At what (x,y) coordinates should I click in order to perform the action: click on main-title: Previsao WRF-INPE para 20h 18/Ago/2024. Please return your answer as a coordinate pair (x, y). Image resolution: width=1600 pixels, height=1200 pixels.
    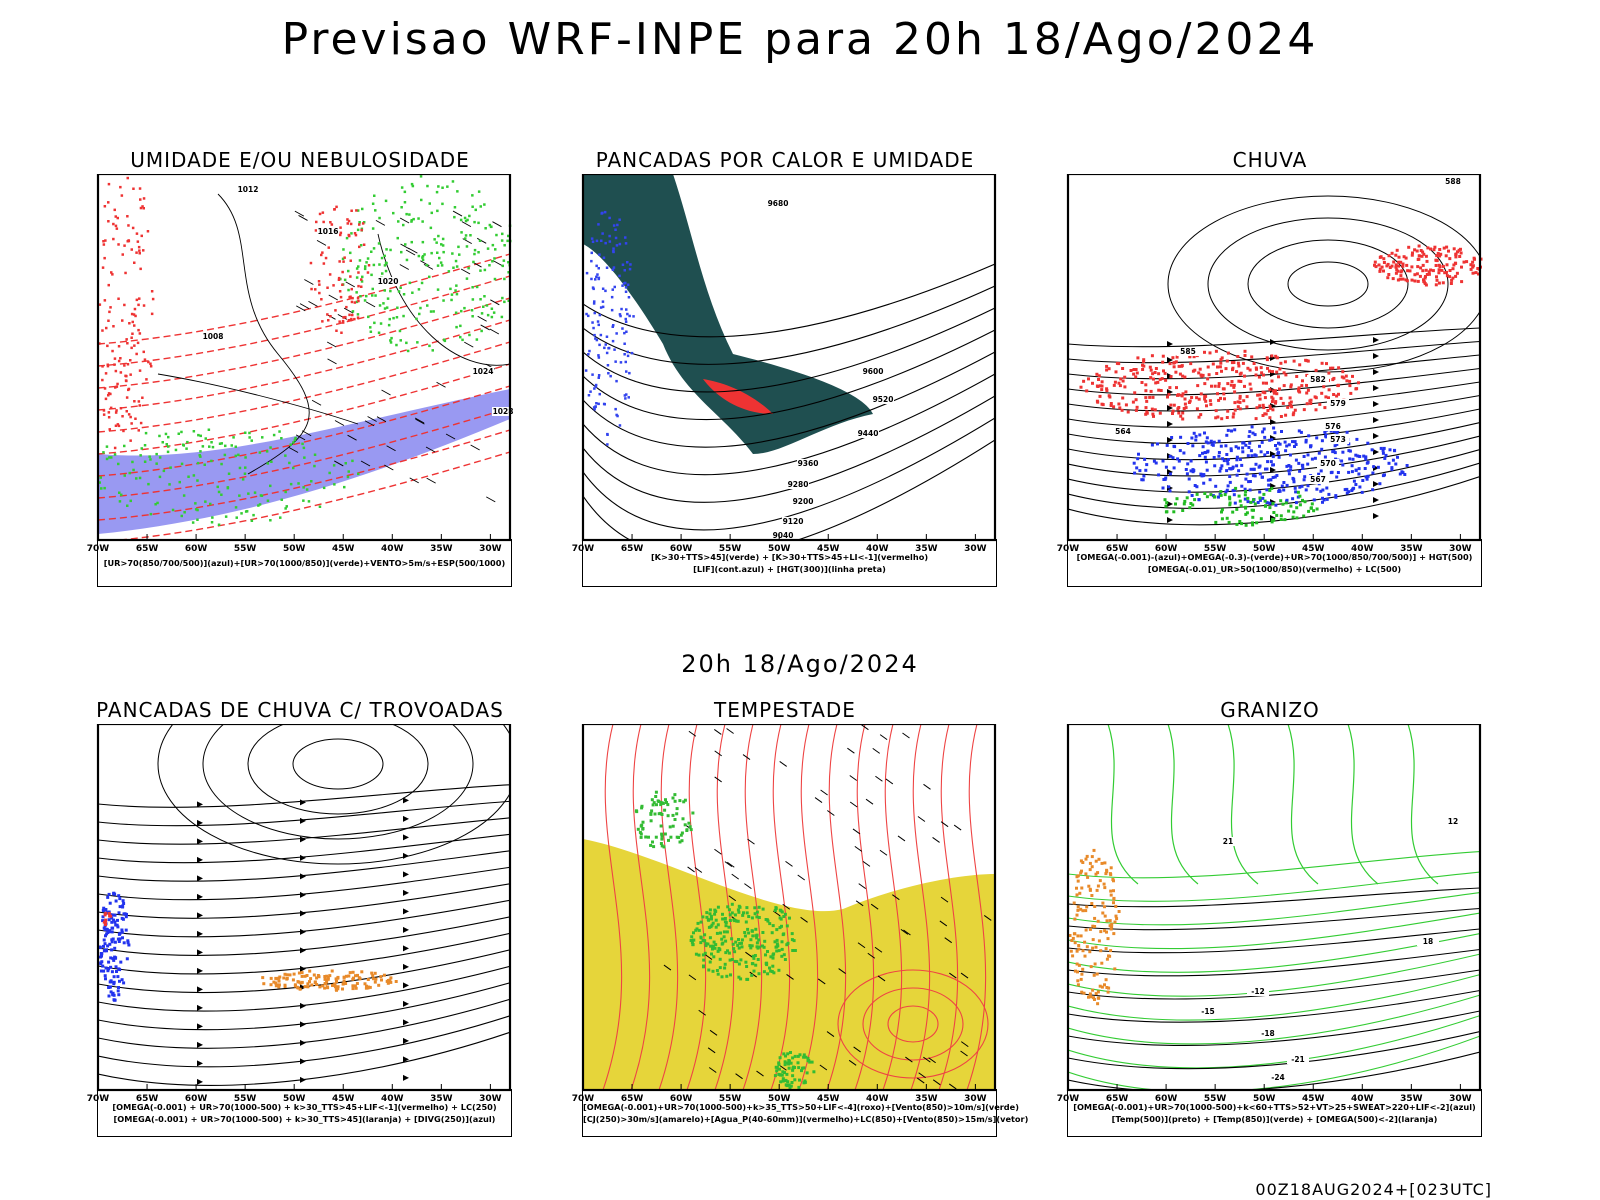
    Looking at the image, I should click on (800, 39).